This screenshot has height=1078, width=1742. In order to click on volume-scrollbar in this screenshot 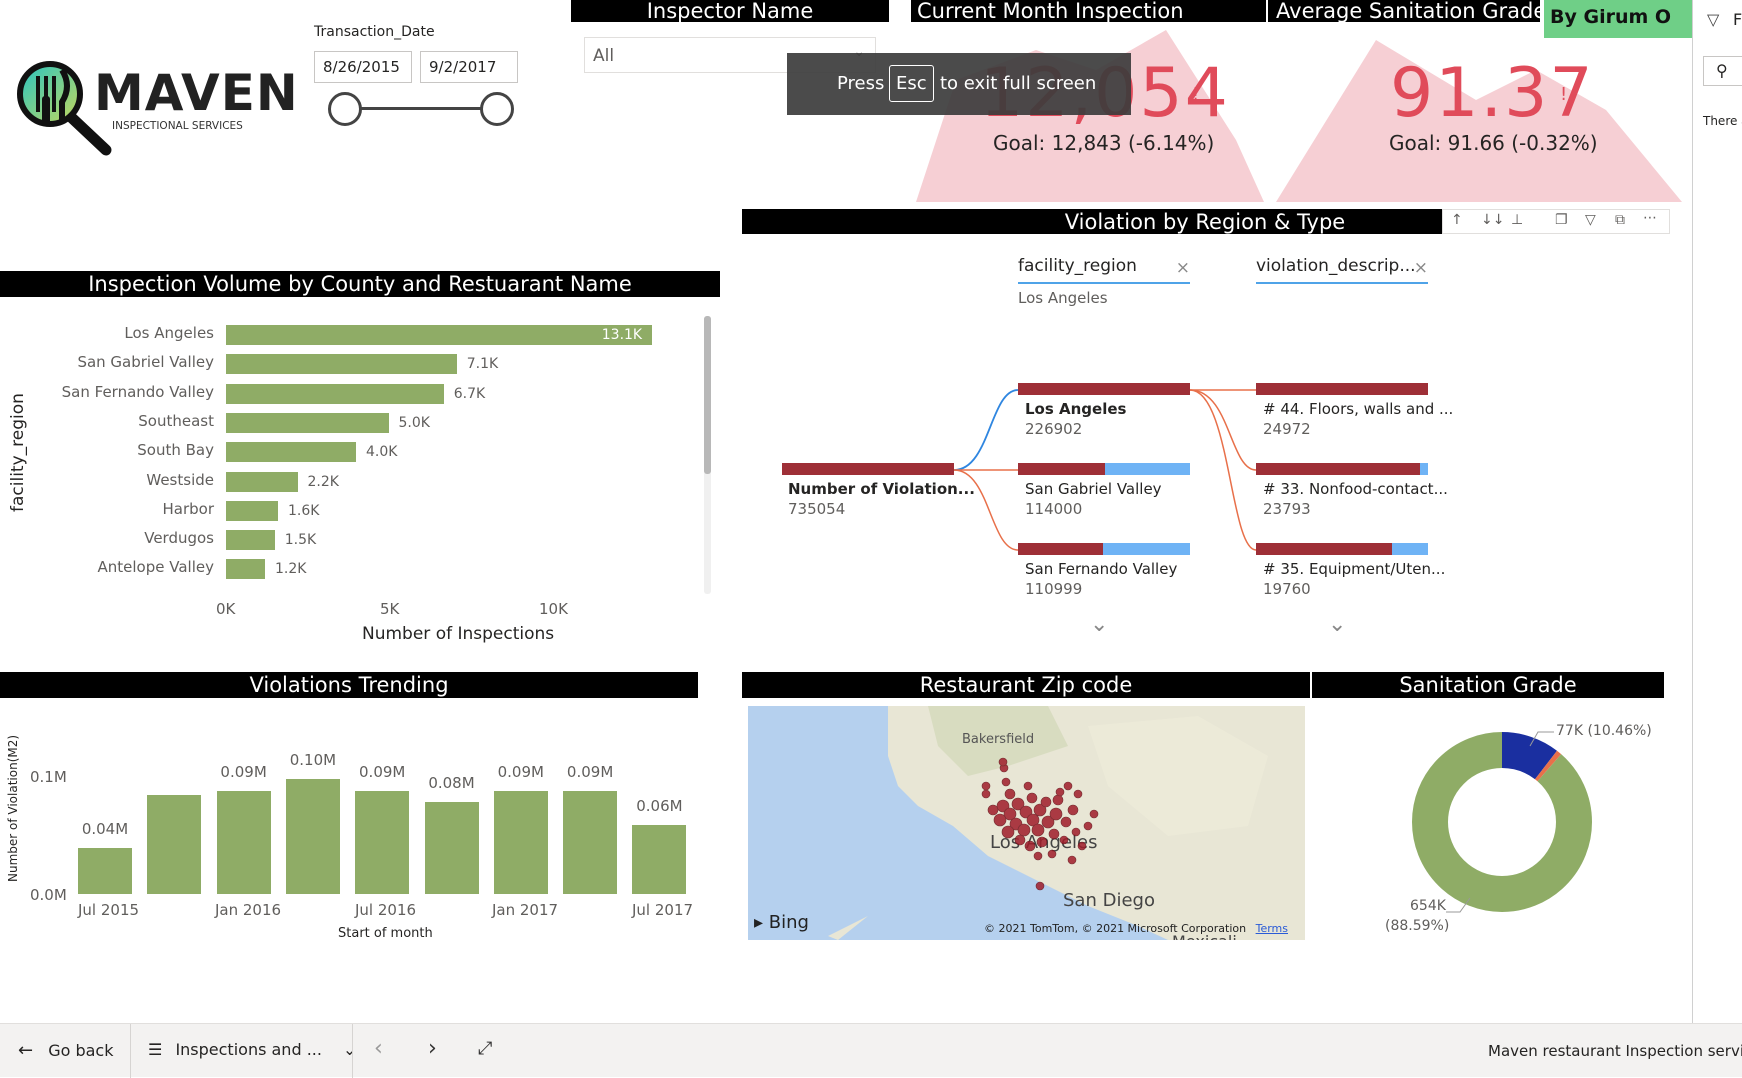, I will do `click(707, 455)`.